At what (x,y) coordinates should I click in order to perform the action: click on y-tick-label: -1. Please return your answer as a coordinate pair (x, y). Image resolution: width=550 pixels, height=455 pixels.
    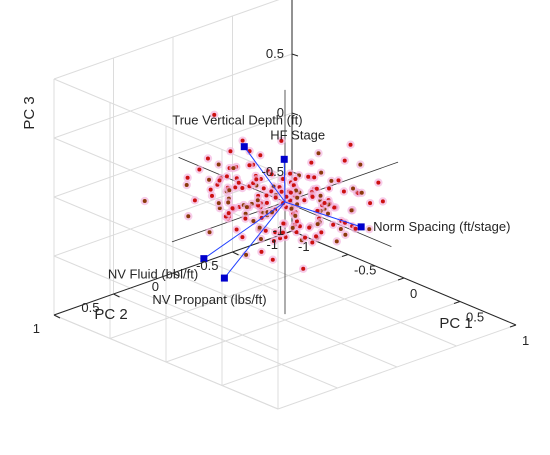
    Looking at the image, I should click on (272, 244).